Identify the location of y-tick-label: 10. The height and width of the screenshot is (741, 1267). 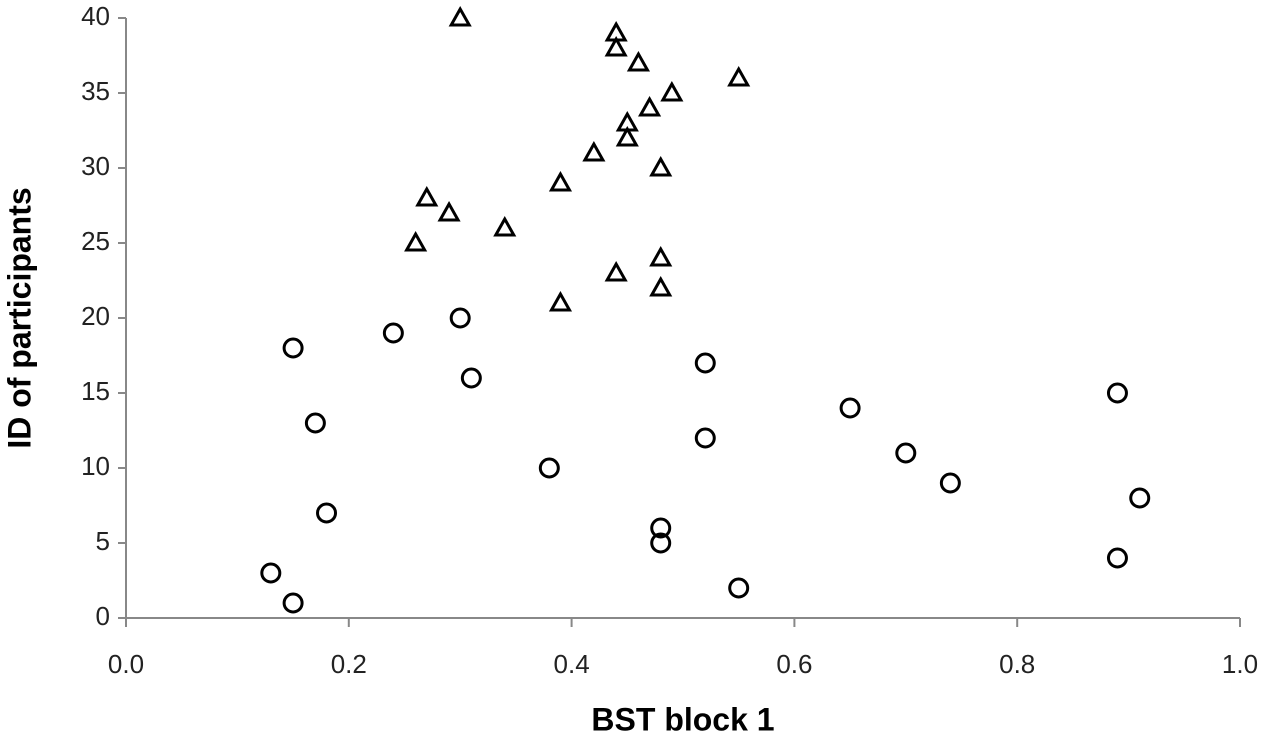
(95, 466).